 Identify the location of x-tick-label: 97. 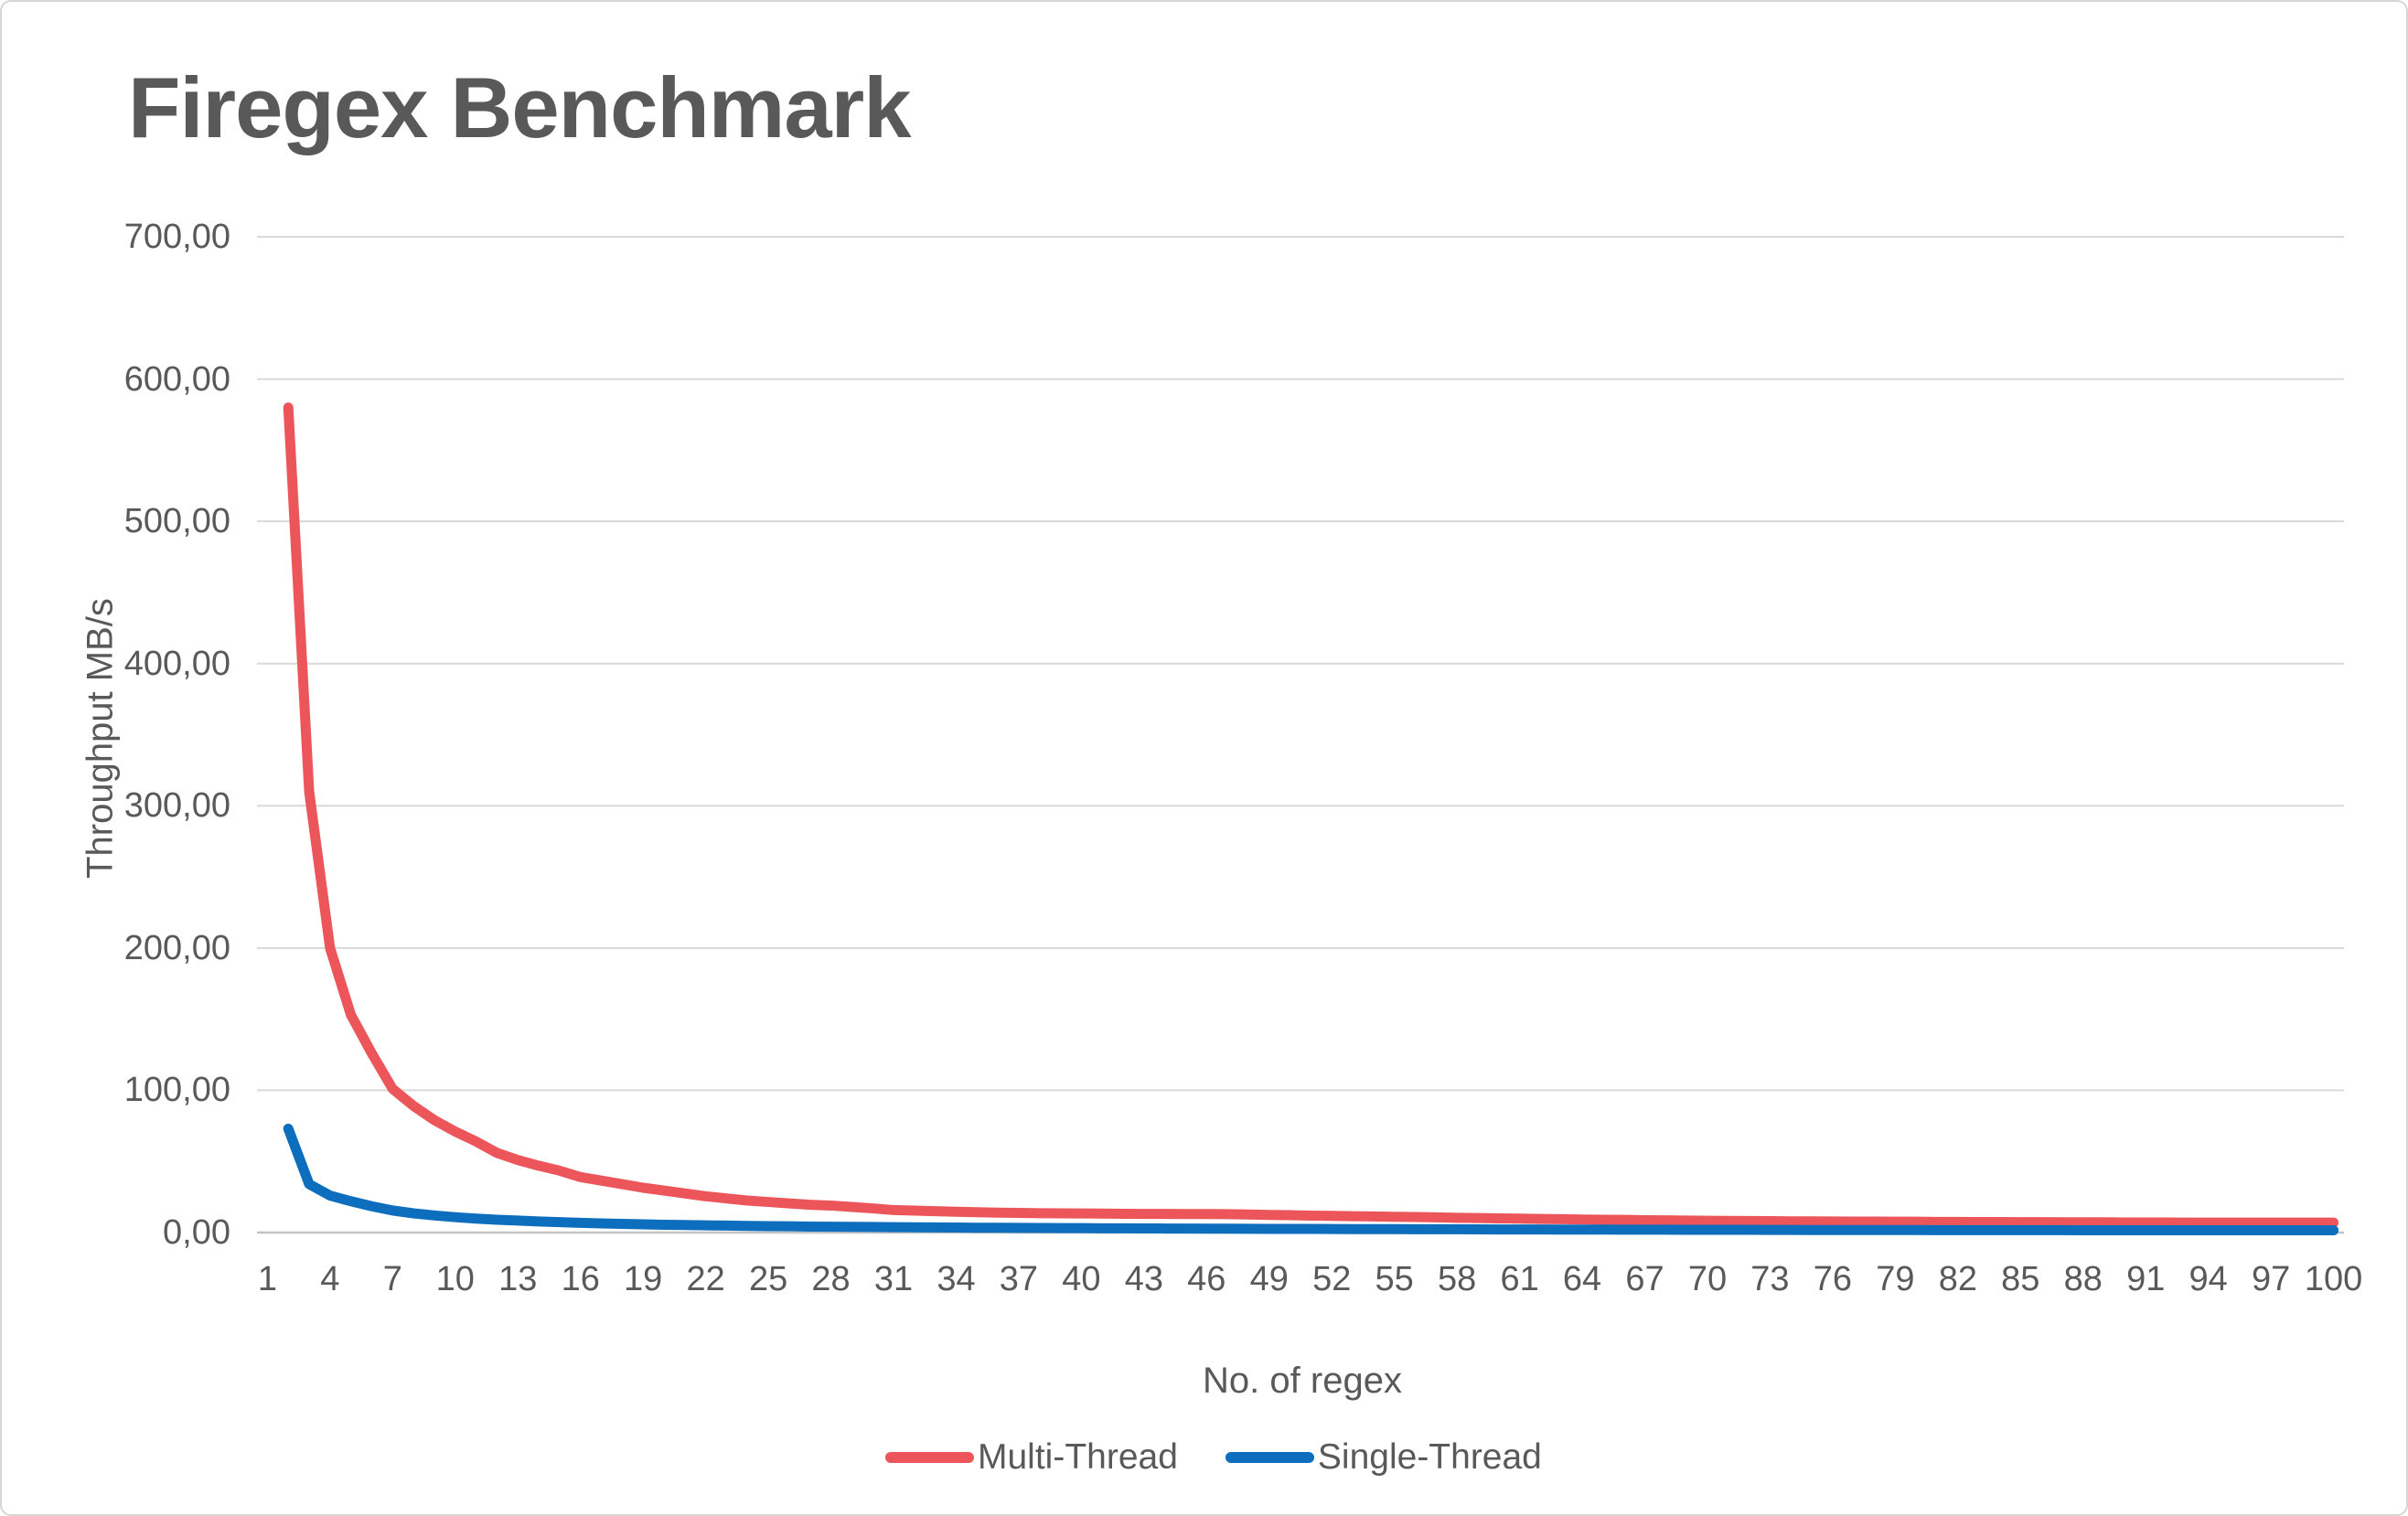
(2271, 1279).